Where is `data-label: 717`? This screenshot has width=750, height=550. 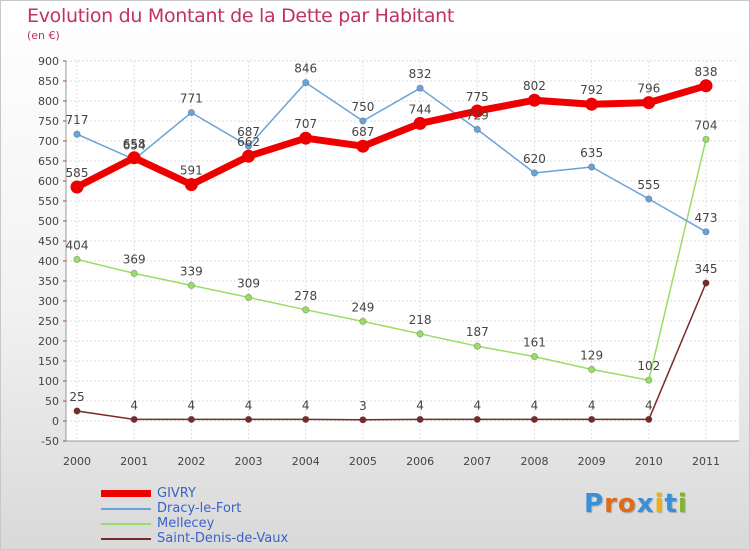
data-label: 717 is located at coordinates (77, 120).